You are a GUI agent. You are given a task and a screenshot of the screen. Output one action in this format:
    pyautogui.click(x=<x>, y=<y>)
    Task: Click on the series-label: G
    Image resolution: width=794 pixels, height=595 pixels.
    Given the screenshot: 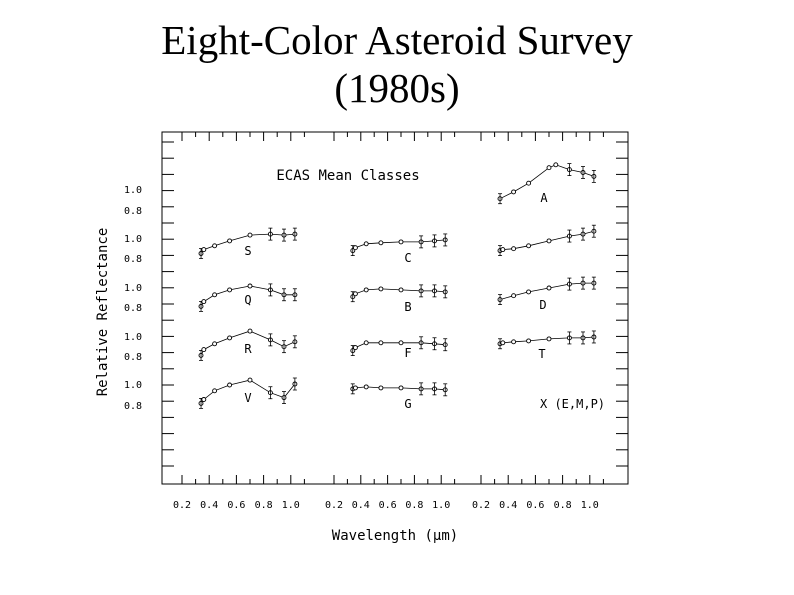 What is the action you would take?
    pyautogui.click(x=407, y=404)
    